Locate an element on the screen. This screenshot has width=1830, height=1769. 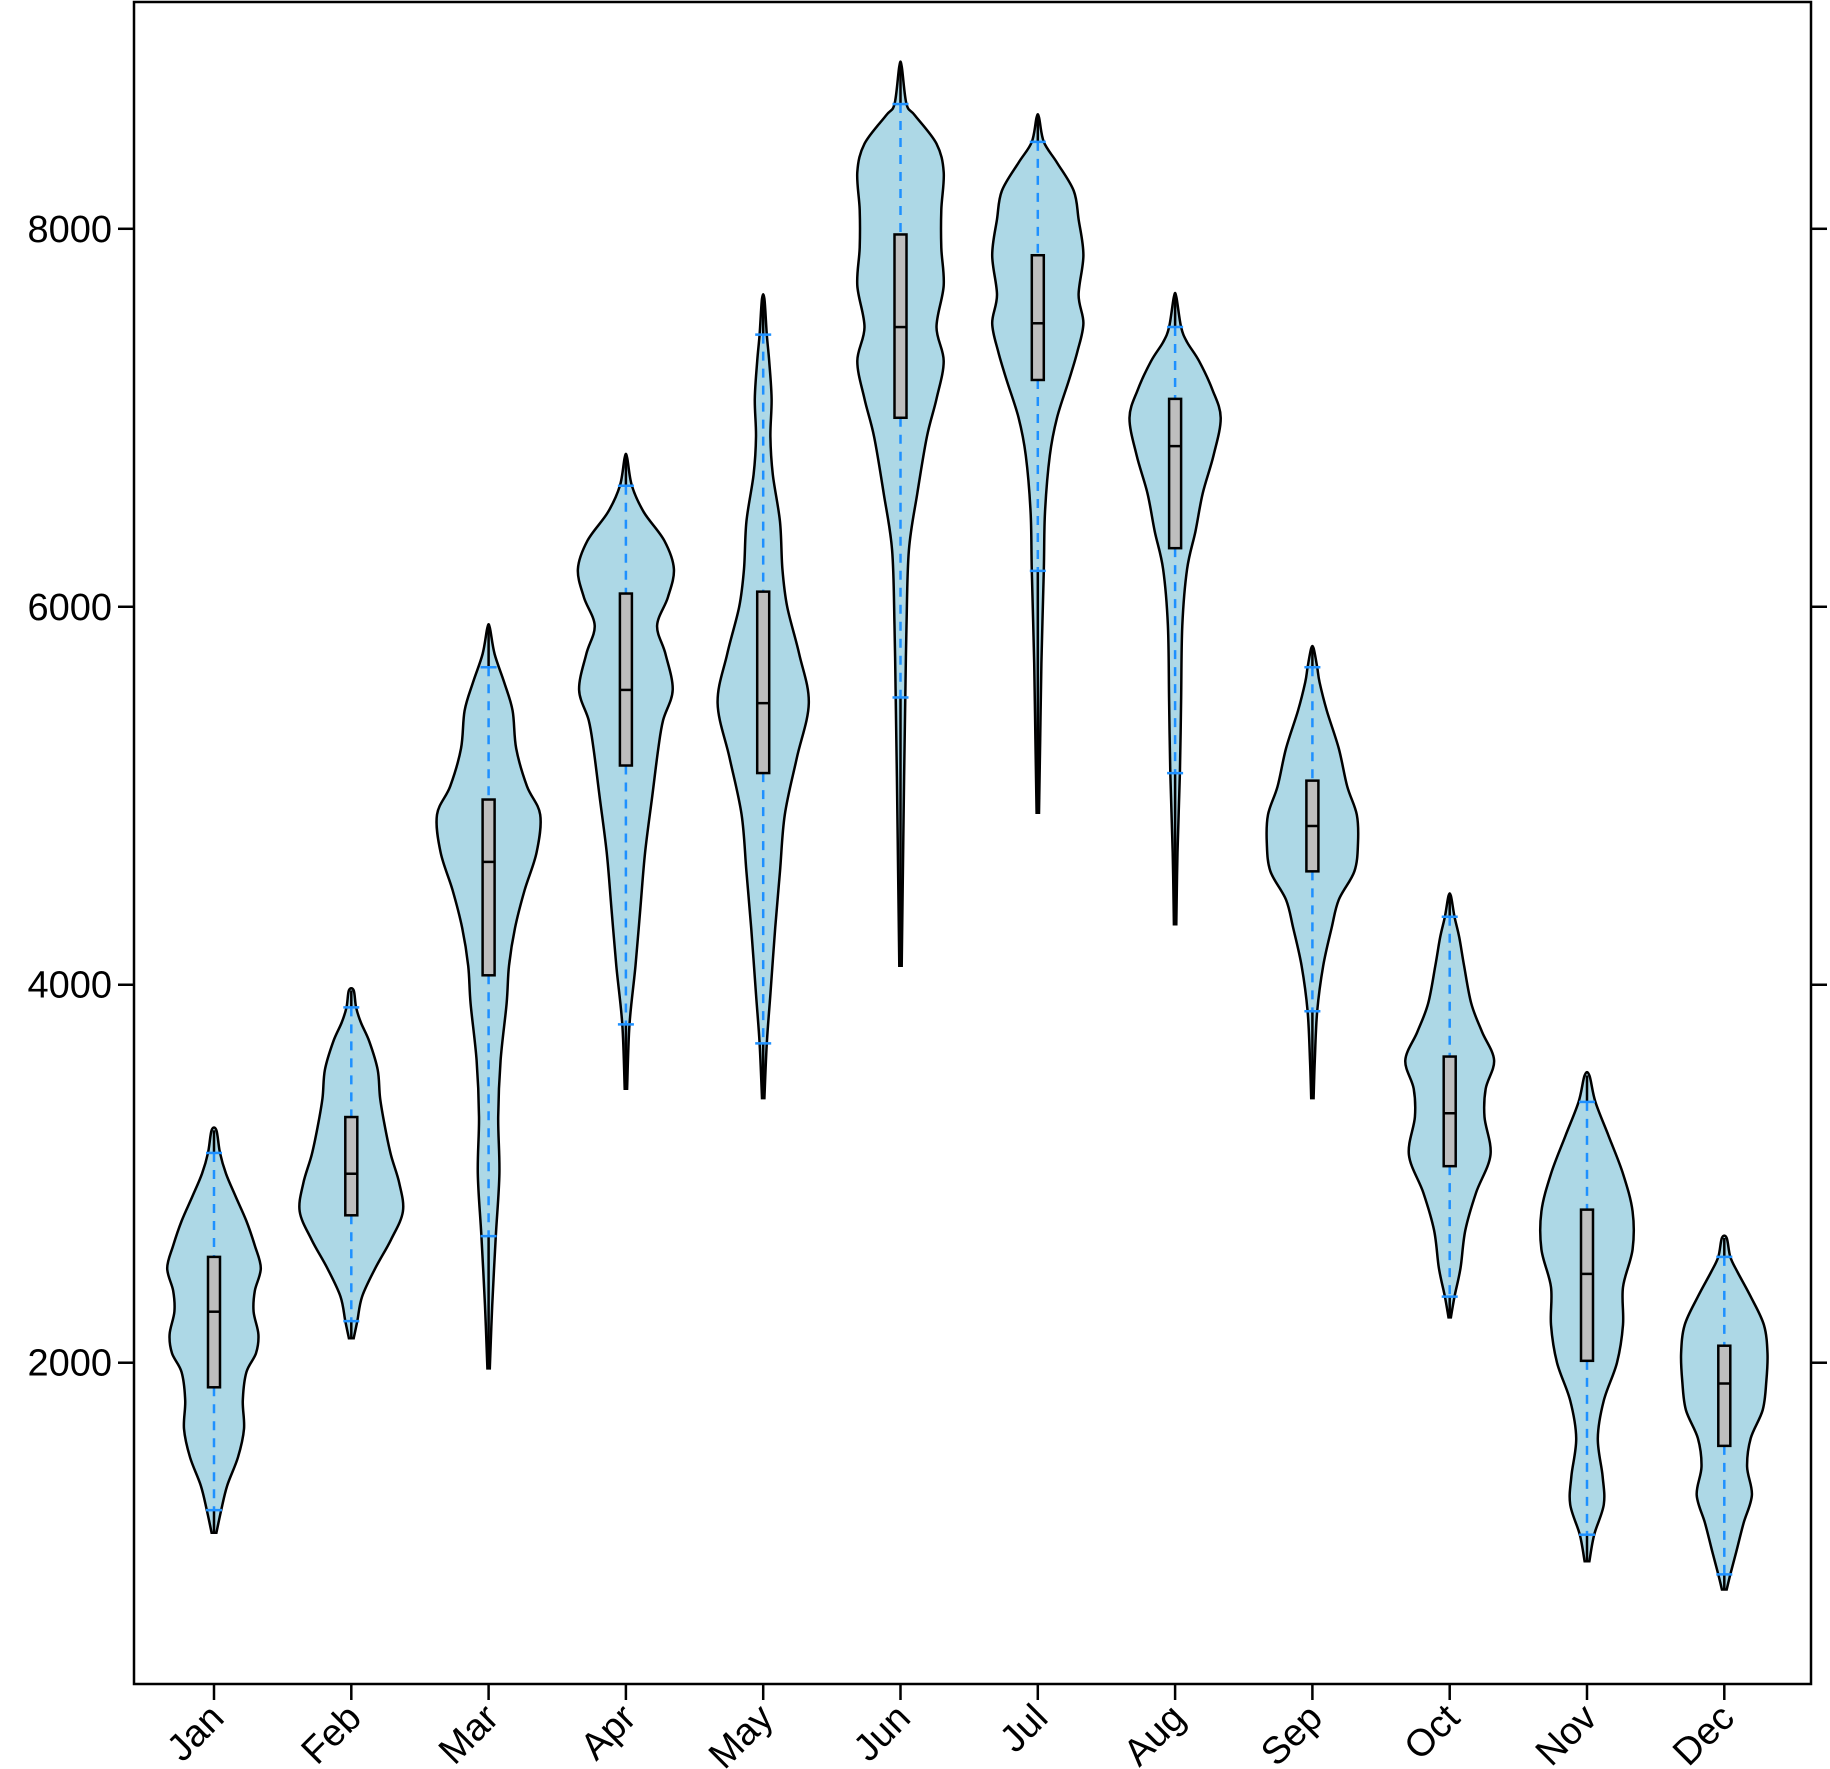
x-axis: Jan Feb Mar Apr May Jun Jul Aug Sep Oct Nov Dec is located at coordinates (951, 1726).